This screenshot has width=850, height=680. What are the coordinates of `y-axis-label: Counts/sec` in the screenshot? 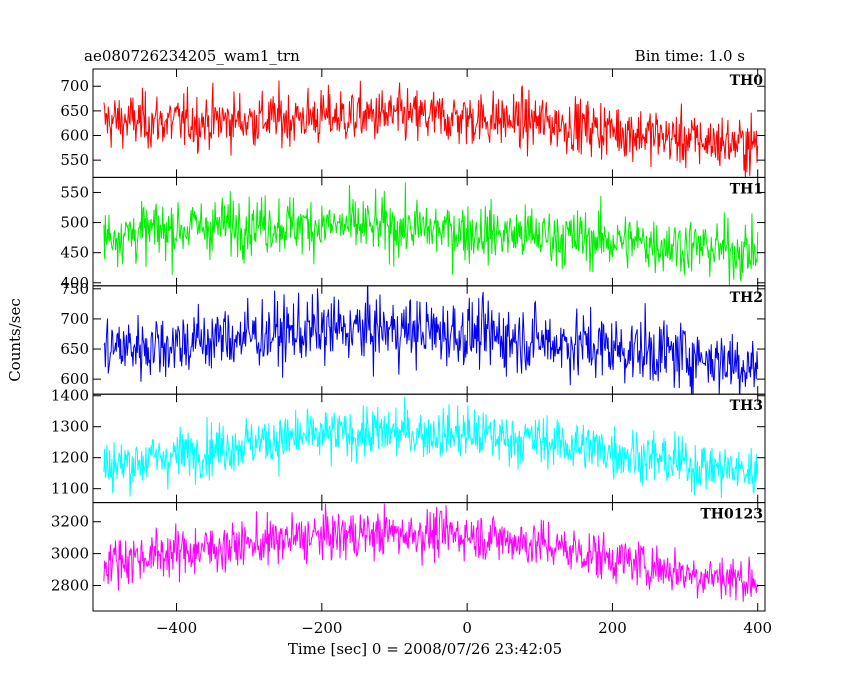 It's located at (15, 340).